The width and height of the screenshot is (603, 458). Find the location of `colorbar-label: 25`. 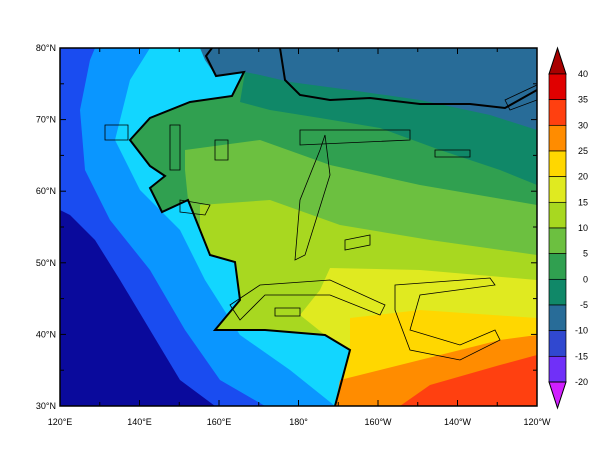

colorbar-label: 25 is located at coordinates (583, 151).